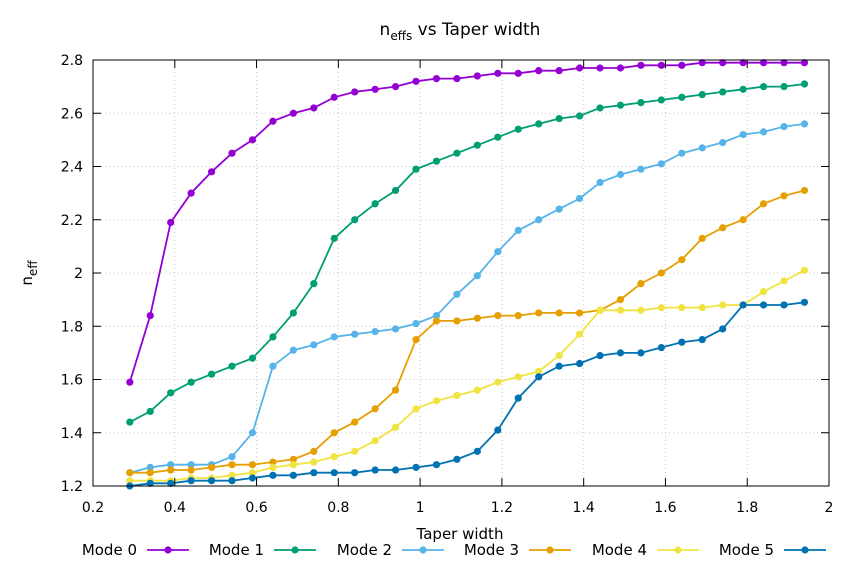 This screenshot has height=575, width=854. I want to click on x-tick-label: 0.2, so click(93, 508).